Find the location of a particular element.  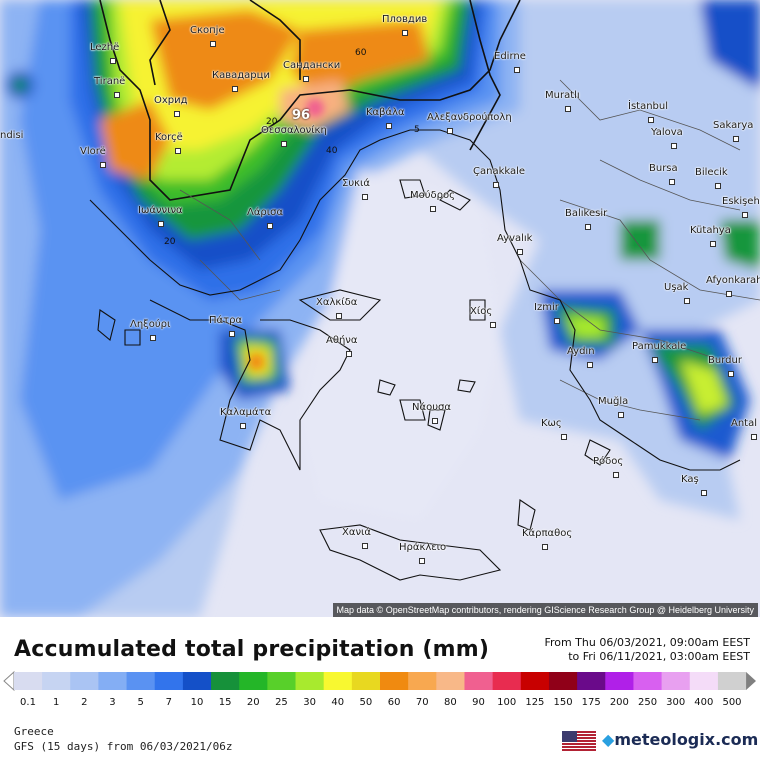

city-label: Ayvalık is located at coordinates (515, 238).